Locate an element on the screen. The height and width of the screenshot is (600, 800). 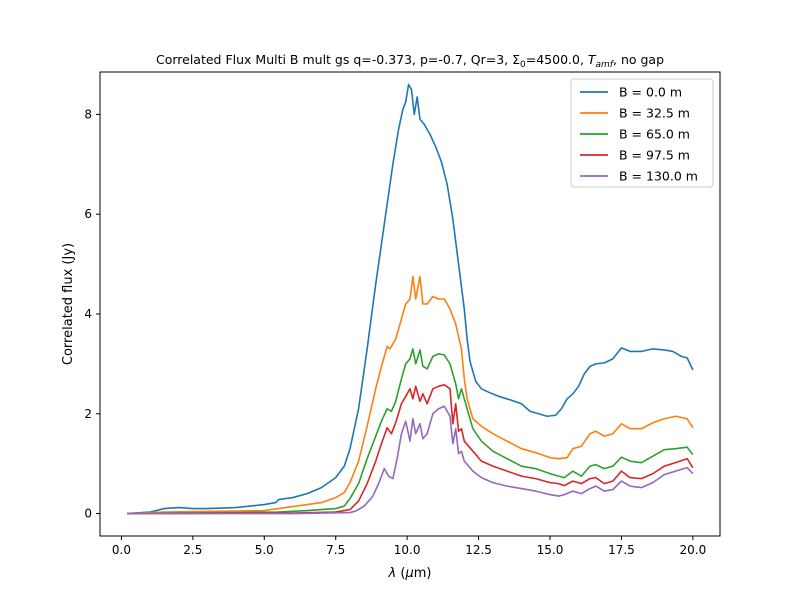
title-part-value: =4500.0, is located at coordinates (557, 59).